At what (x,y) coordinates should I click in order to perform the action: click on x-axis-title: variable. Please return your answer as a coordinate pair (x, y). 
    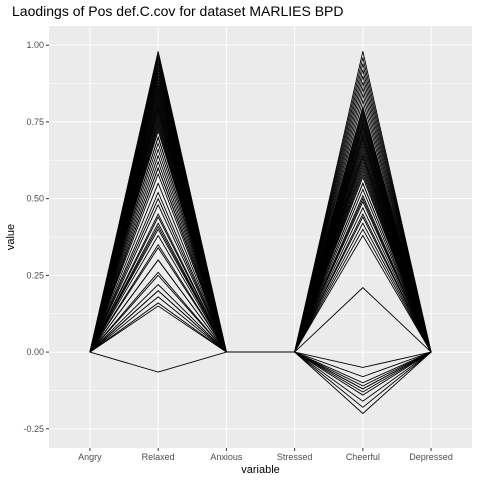
    Looking at the image, I should click on (260, 470).